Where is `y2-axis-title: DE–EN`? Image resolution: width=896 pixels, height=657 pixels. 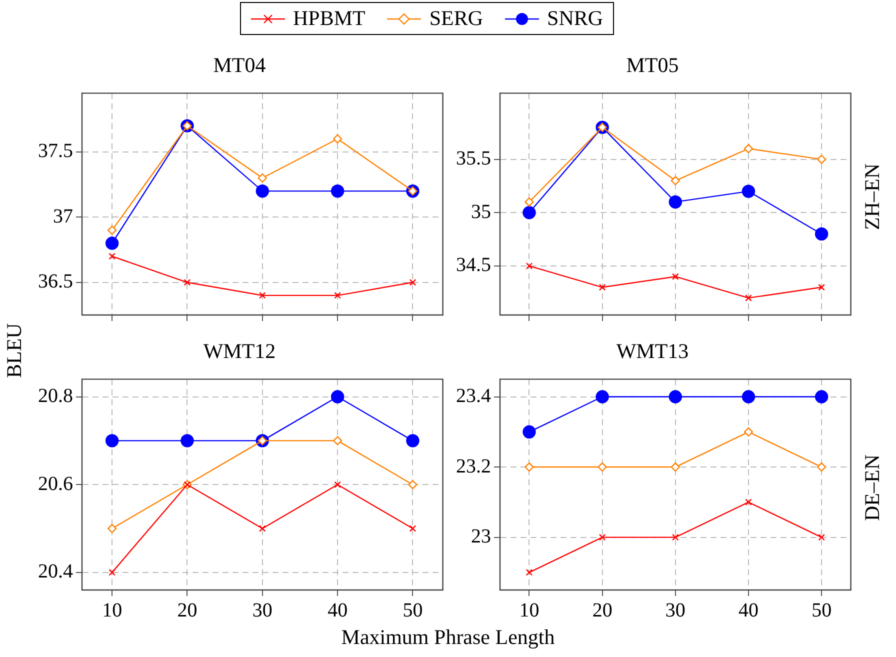
y2-axis-title: DE–EN is located at coordinates (872, 487).